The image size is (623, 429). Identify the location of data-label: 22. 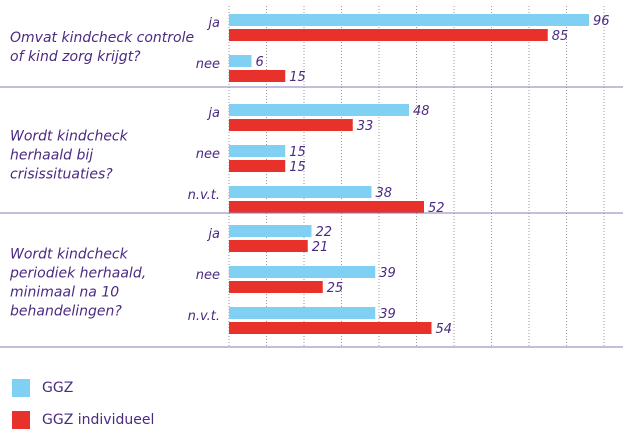
(324, 232).